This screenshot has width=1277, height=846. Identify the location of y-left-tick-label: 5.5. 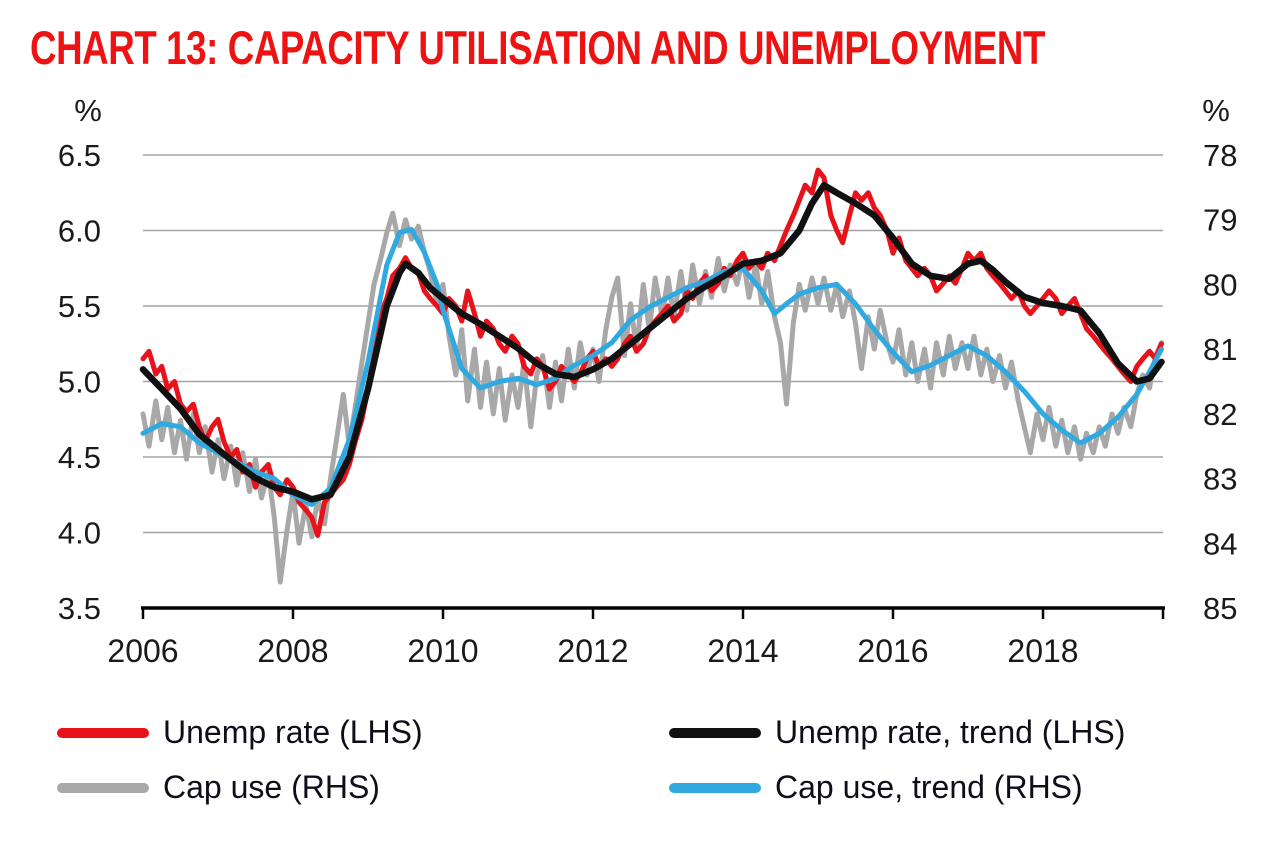
(79, 306).